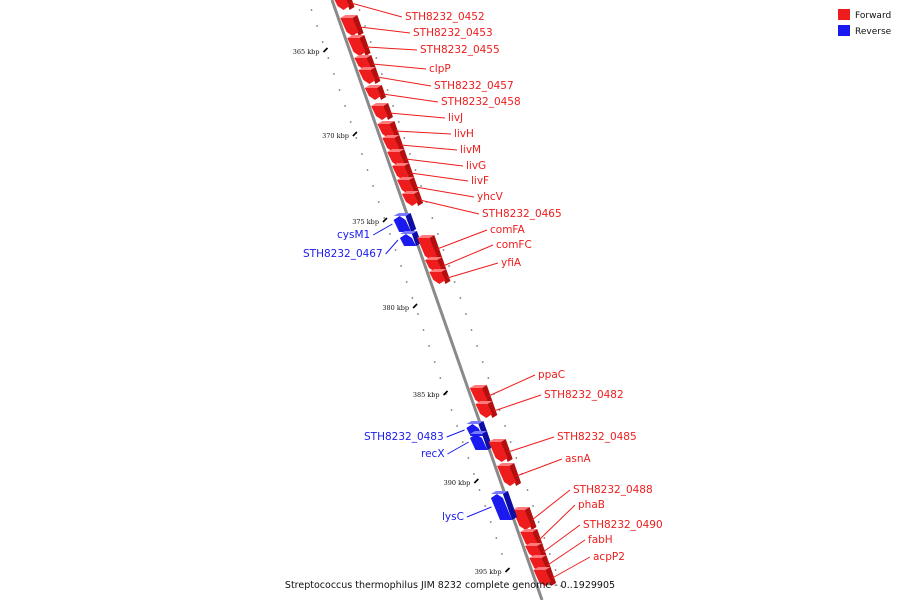 The width and height of the screenshot is (900, 600). Describe the element at coordinates (508, 230) in the screenshot. I see `gene-label-comFA: comFA` at that location.